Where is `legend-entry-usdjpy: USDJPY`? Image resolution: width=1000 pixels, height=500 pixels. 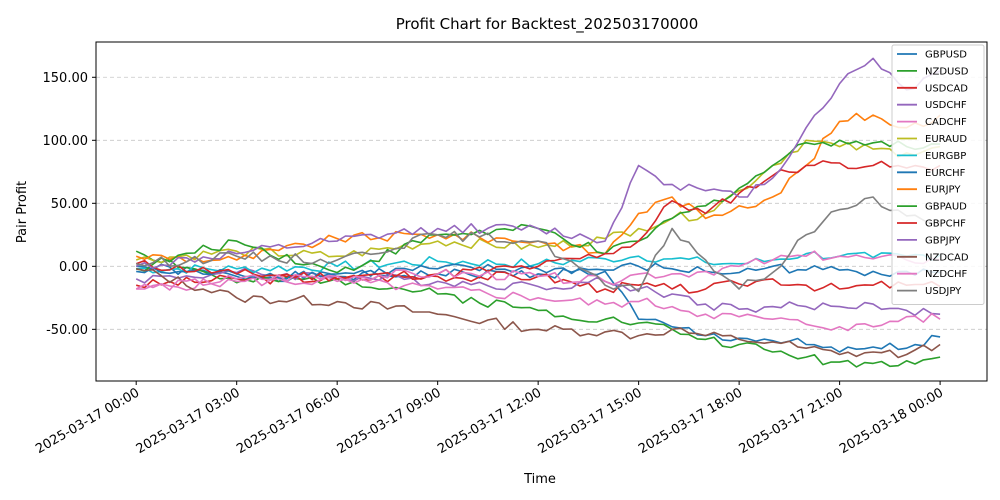
legend-entry-usdjpy: USDJPY is located at coordinates (943, 291).